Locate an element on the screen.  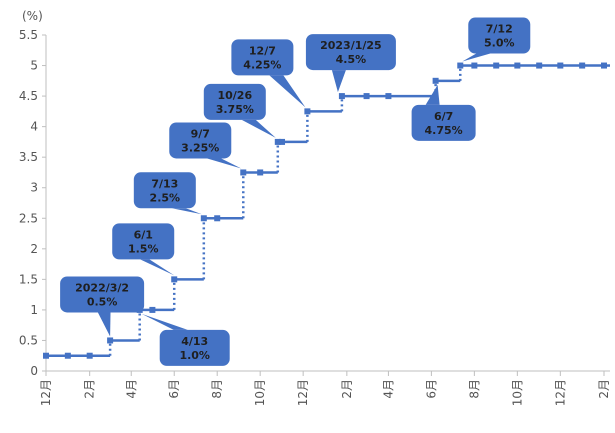
callout: 7/125.0% is located at coordinates (496, 39).